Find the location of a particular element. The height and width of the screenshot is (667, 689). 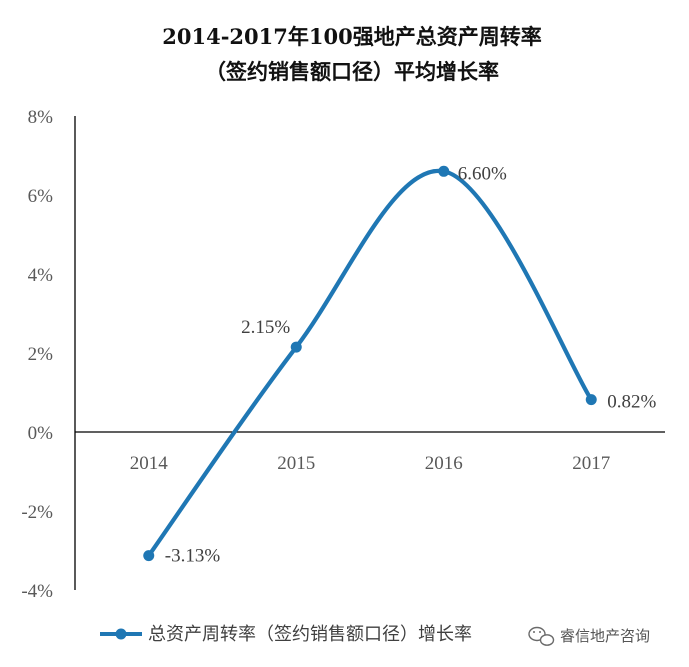

y-tick-label: 4% is located at coordinates (41, 275).